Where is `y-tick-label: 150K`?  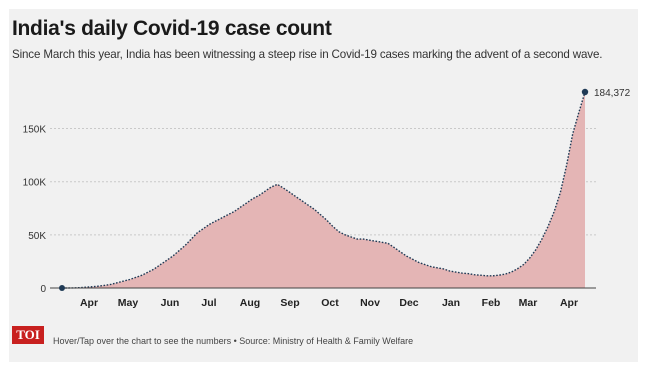
y-tick-label: 150K is located at coordinates (35, 130).